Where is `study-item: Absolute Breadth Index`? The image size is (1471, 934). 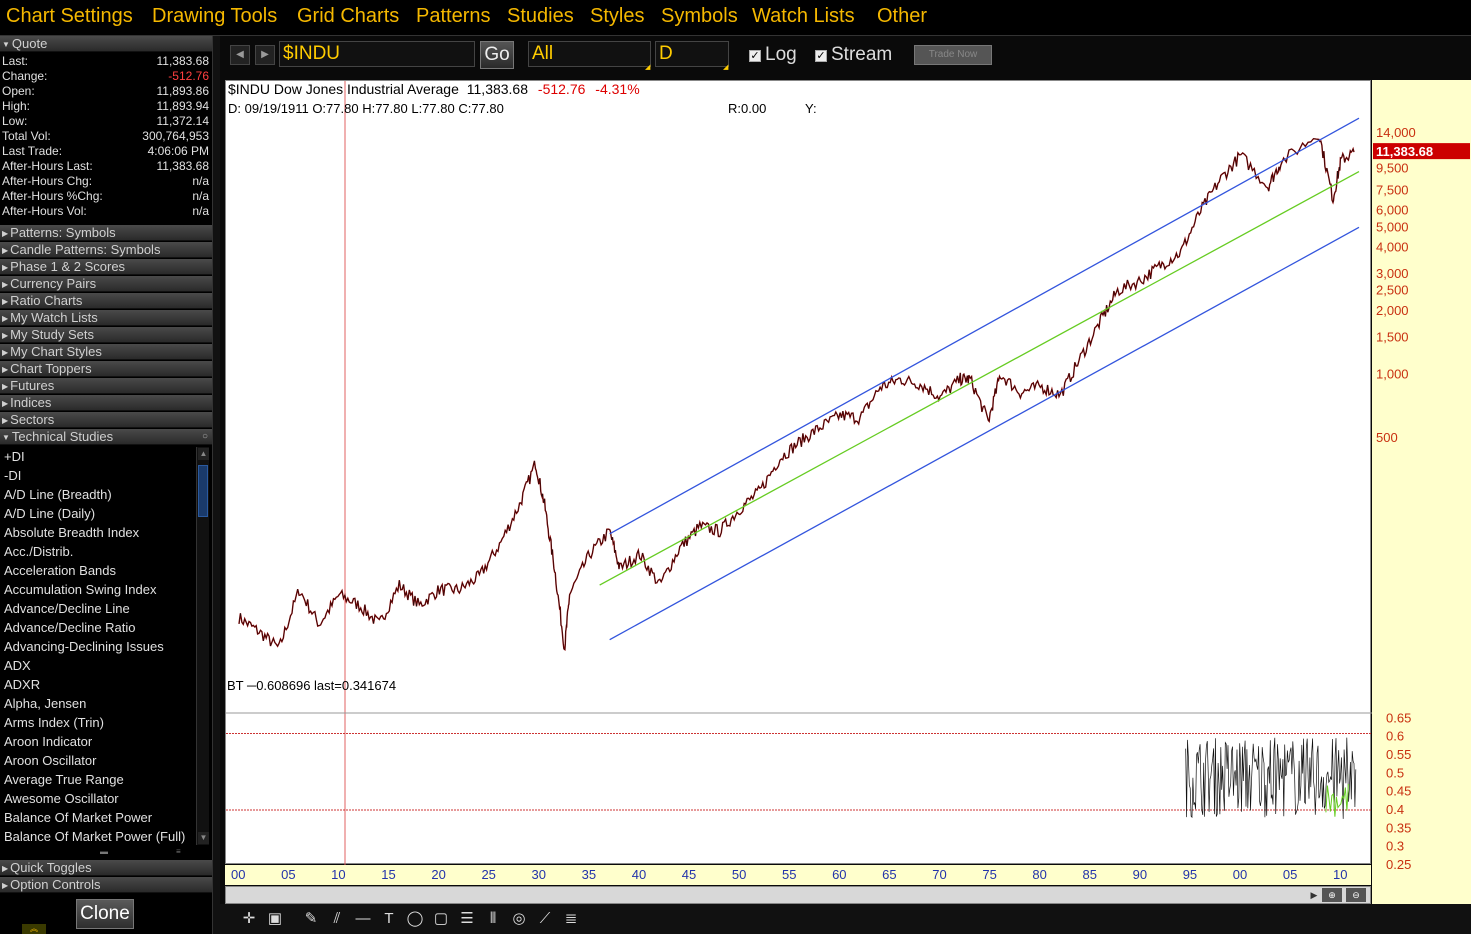
study-item: Absolute Breadth Index is located at coordinates (72, 532).